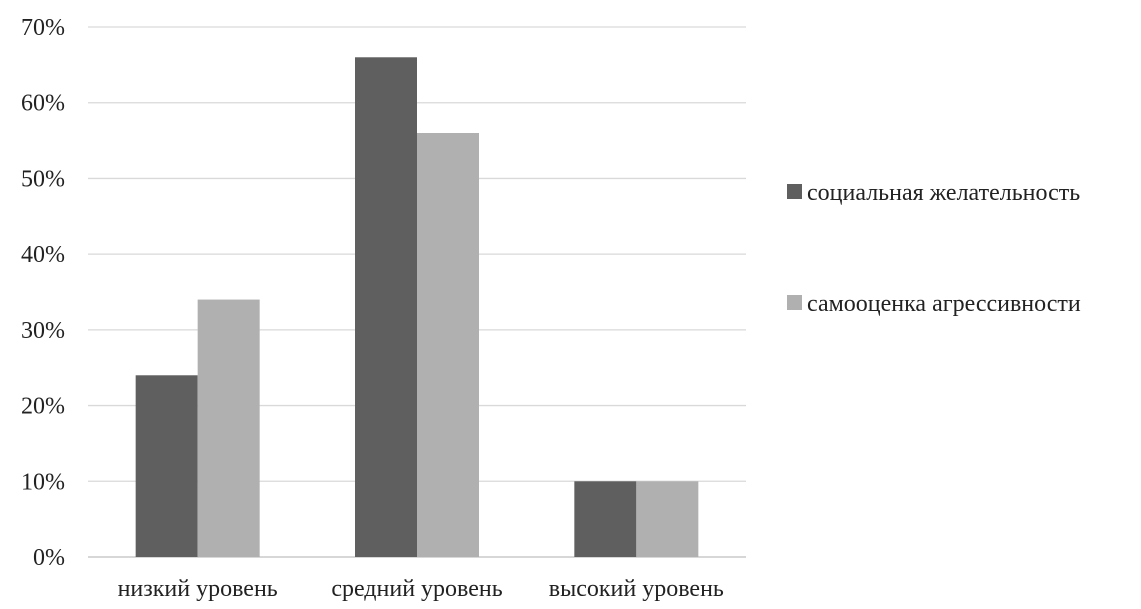 Image resolution: width=1141 pixels, height=609 pixels. Describe the element at coordinates (43, 179) in the screenshot. I see `y-tick-label: 50%` at that location.